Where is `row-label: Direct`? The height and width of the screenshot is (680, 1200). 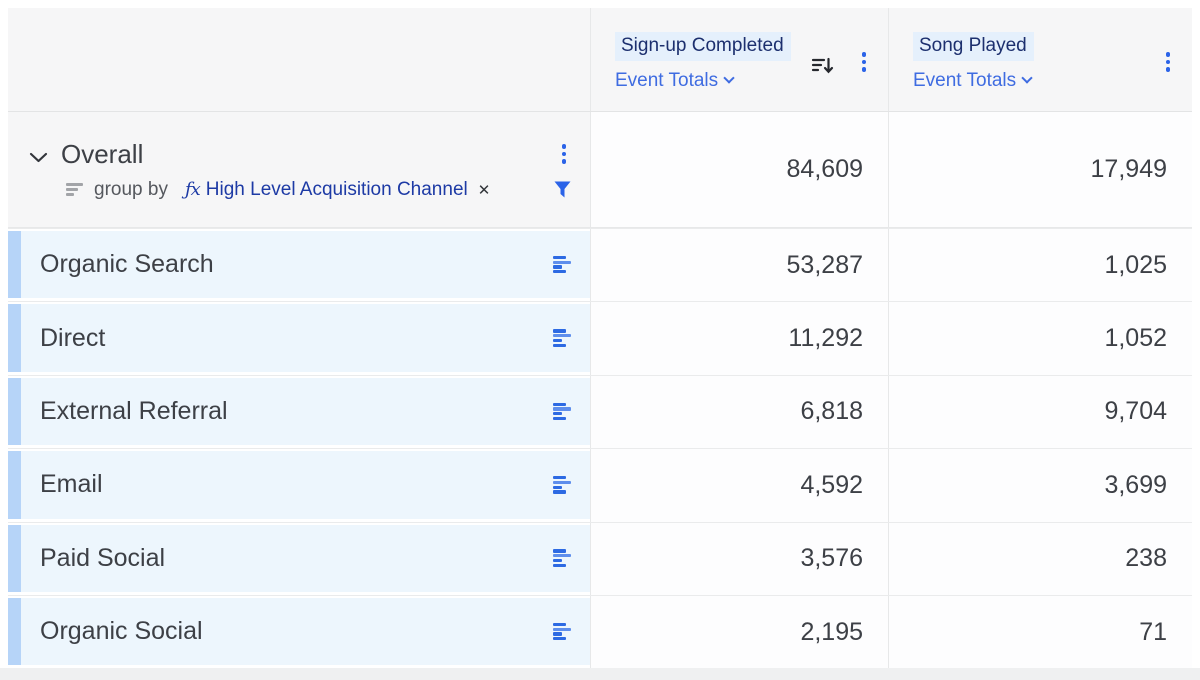 row-label: Direct is located at coordinates (73, 337).